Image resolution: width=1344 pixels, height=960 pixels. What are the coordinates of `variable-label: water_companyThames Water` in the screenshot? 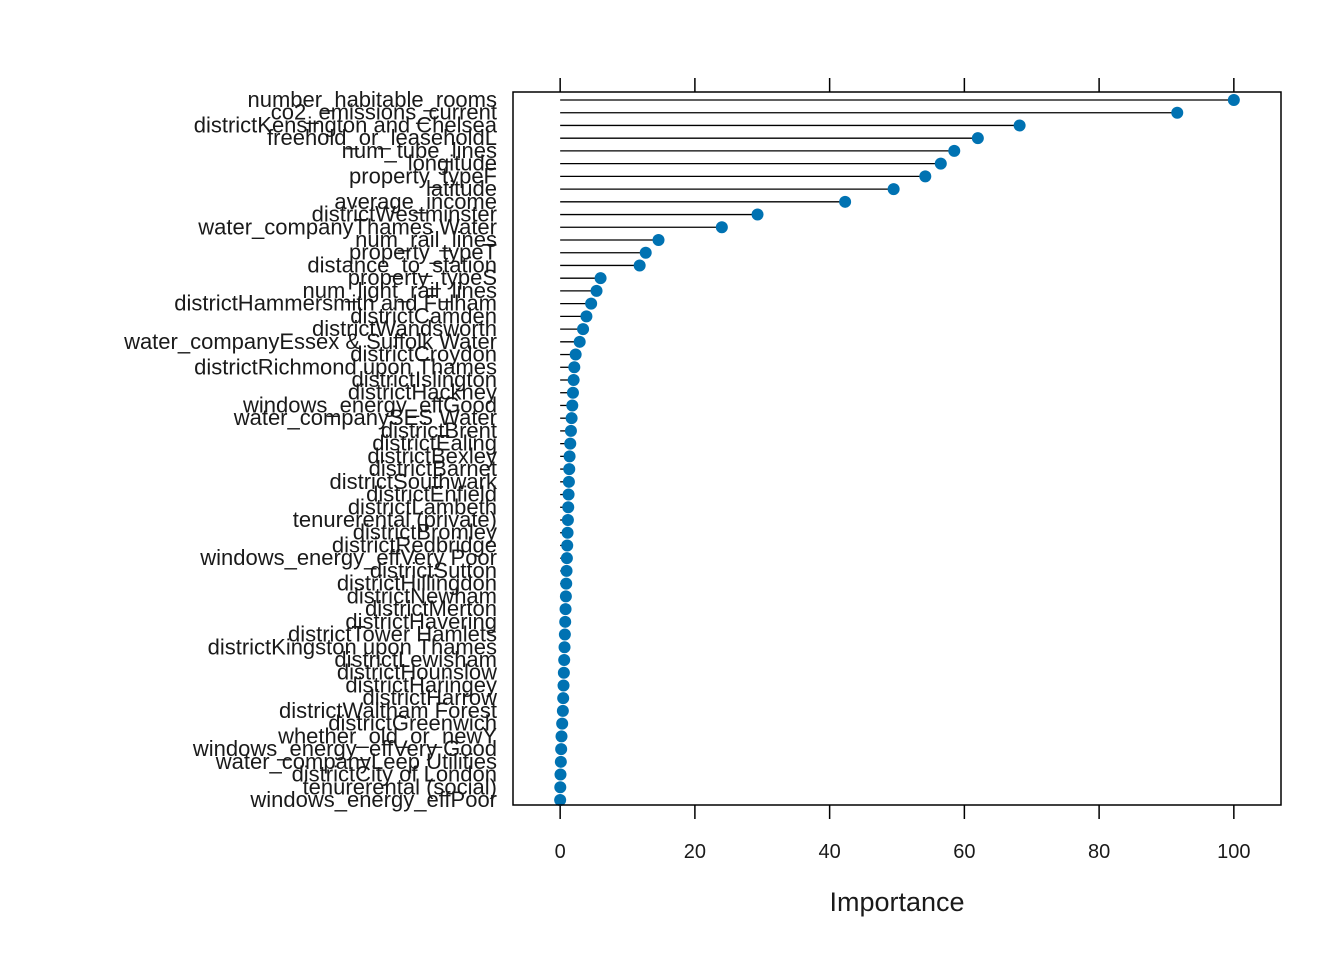 It's located at (347, 226).